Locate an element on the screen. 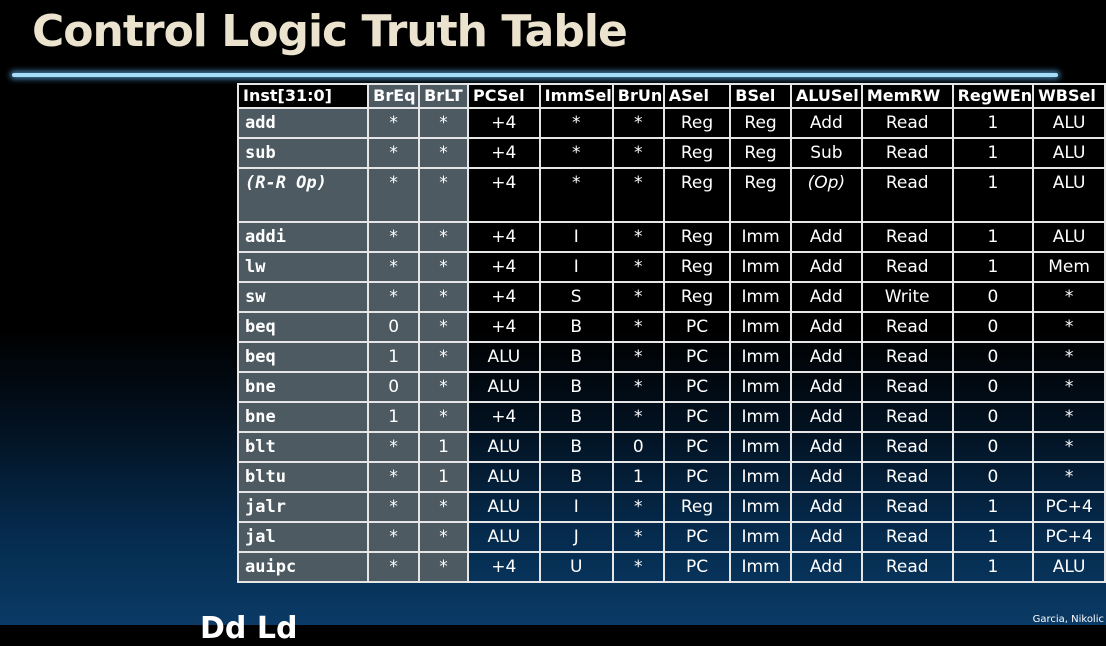 The height and width of the screenshot is (646, 1106). col-header-inst: Inst[31:0] is located at coordinates (303, 96).